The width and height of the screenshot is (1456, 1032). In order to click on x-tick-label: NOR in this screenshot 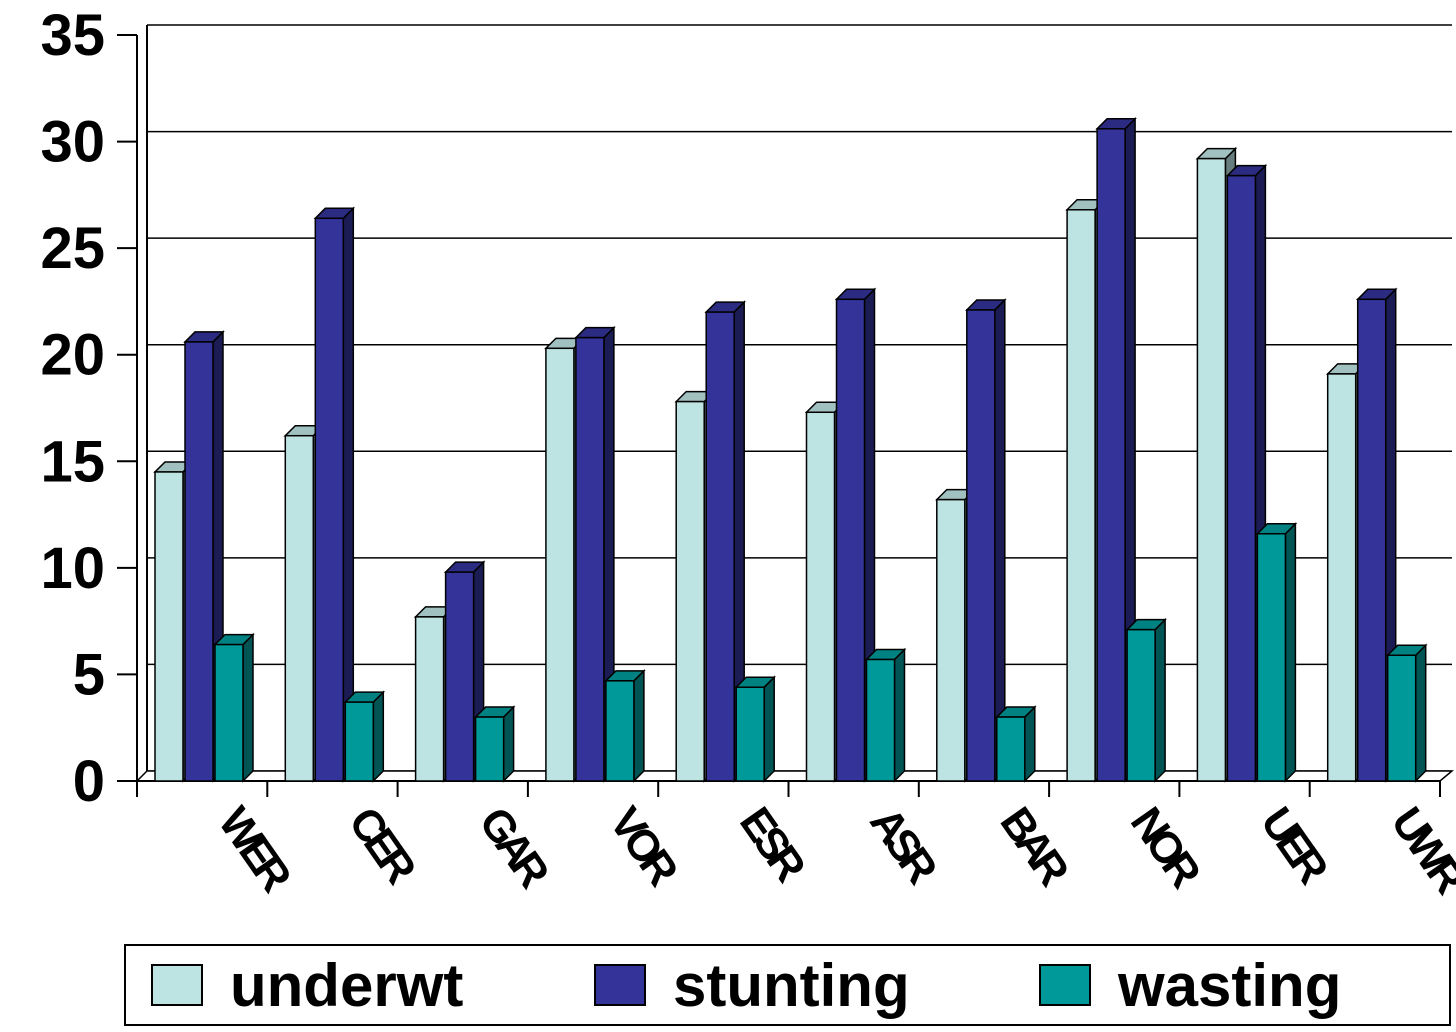, I will do `click(1165, 848)`.